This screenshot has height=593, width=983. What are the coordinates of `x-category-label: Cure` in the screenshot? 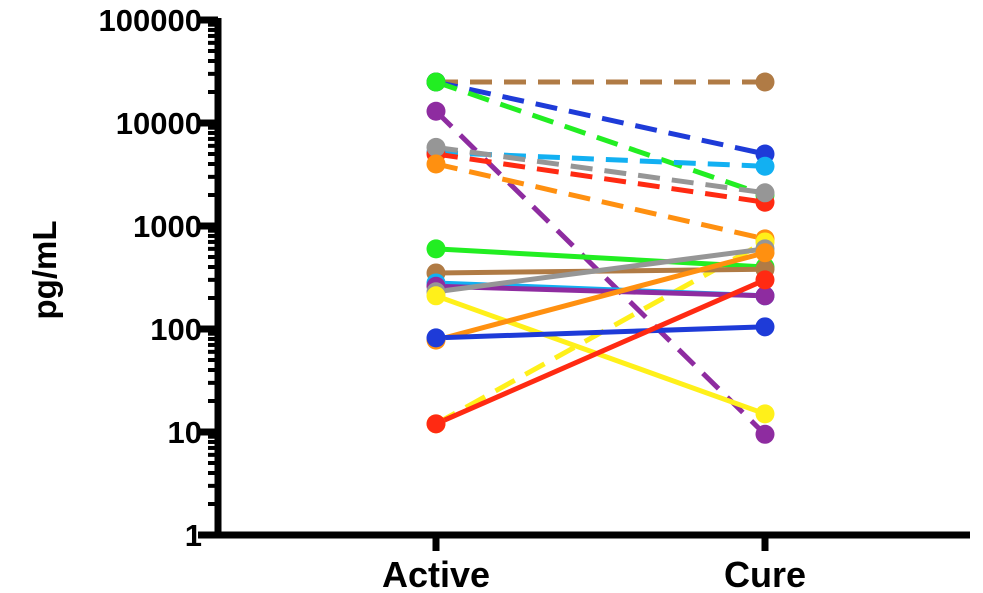 It's located at (765, 573).